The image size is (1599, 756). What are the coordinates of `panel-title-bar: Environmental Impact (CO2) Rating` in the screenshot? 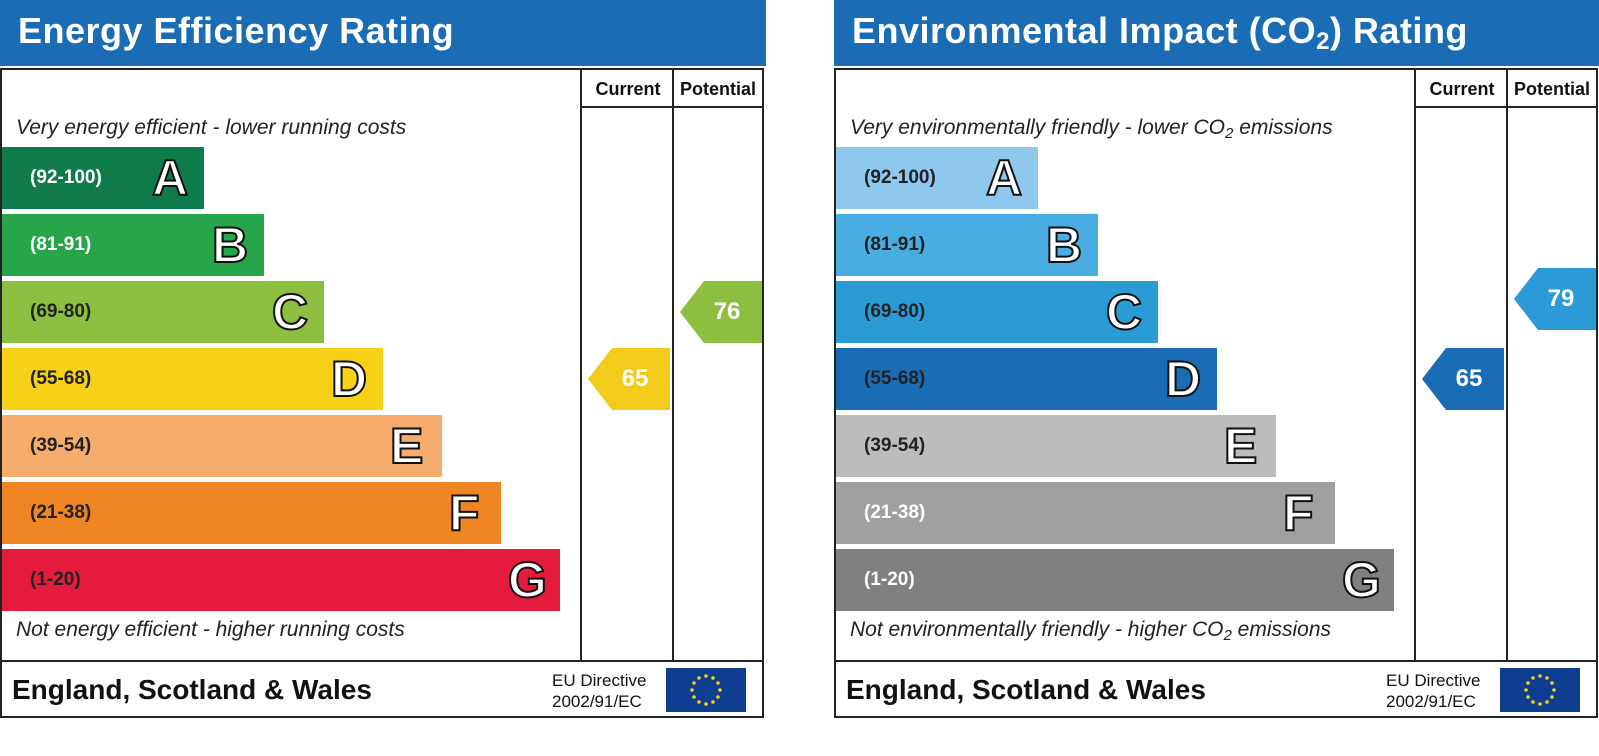 It's located at (1216, 33).